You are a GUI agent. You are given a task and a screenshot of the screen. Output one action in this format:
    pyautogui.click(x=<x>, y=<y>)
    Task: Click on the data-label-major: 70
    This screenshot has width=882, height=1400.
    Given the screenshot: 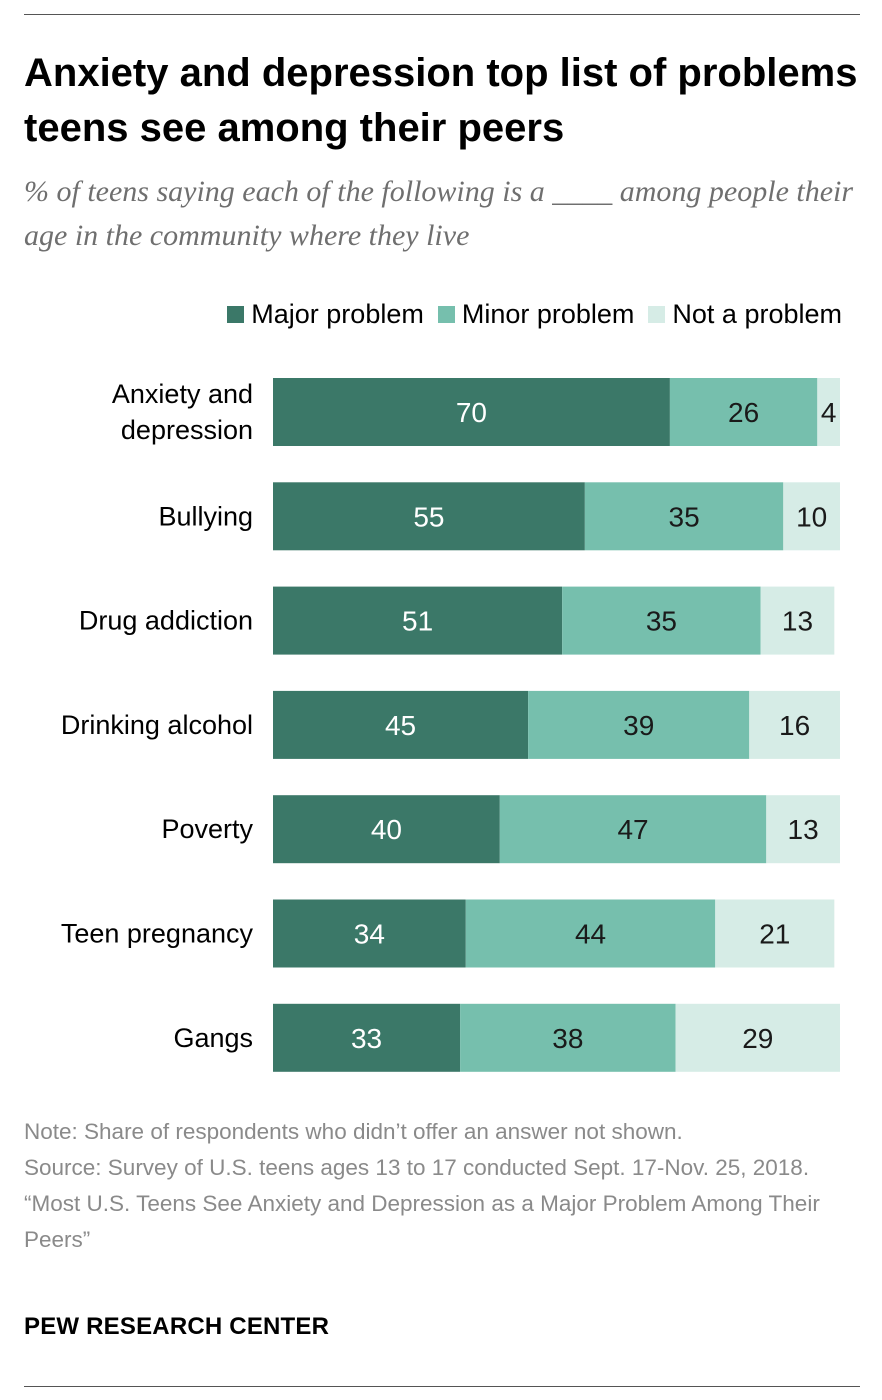 What is the action you would take?
    pyautogui.click(x=471, y=412)
    